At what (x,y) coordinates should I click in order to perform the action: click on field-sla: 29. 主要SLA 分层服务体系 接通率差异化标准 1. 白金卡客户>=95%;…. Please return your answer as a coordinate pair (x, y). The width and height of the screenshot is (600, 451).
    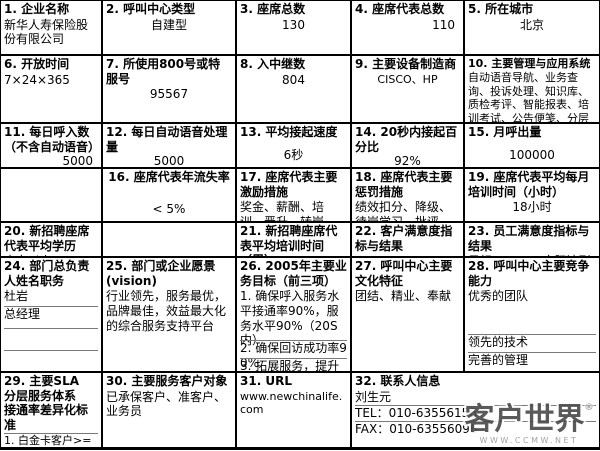
    Looking at the image, I should click on (52, 410).